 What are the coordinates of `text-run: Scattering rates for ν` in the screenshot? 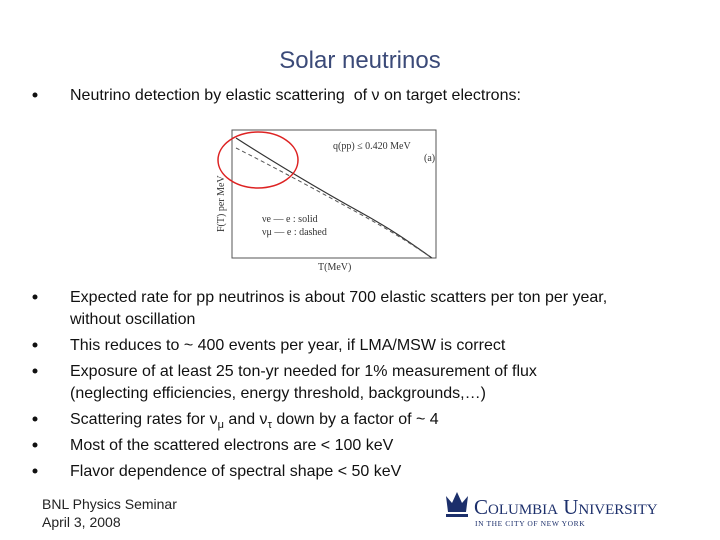 It's located at (144, 419).